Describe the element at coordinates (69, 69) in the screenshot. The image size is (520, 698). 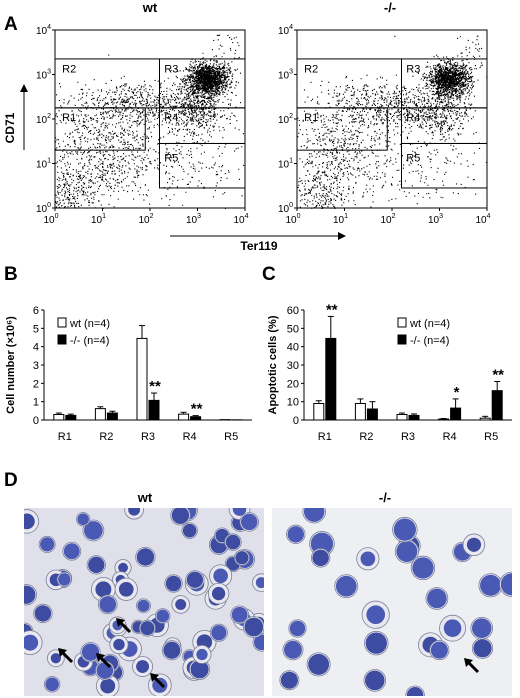
I see `gate-r2-label: R2` at that location.